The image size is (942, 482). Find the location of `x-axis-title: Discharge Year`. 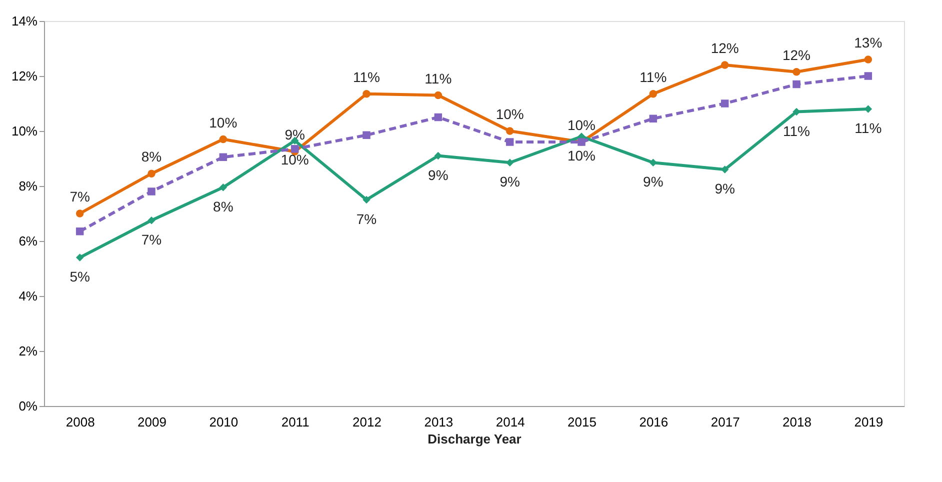

x-axis-title: Discharge Year is located at coordinates (475, 439).